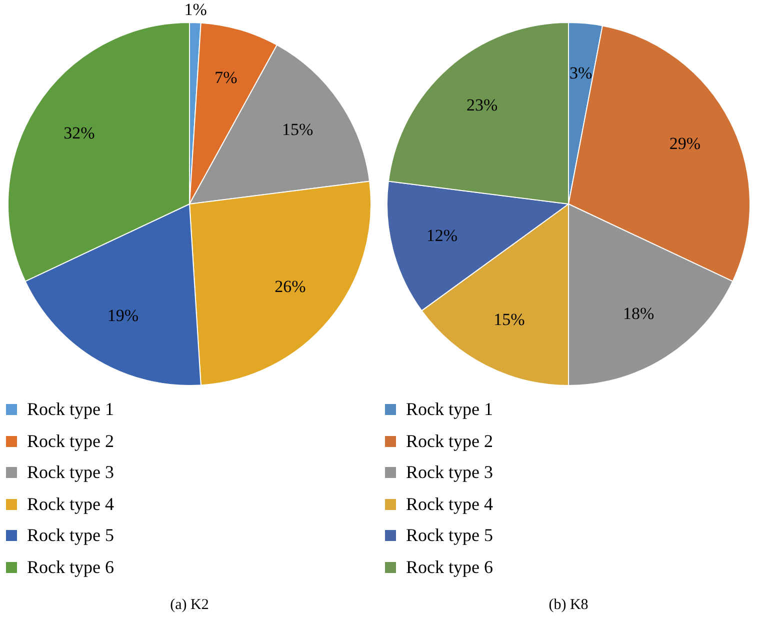  Describe the element at coordinates (290, 286) in the screenshot. I see `data-label: 26%` at that location.